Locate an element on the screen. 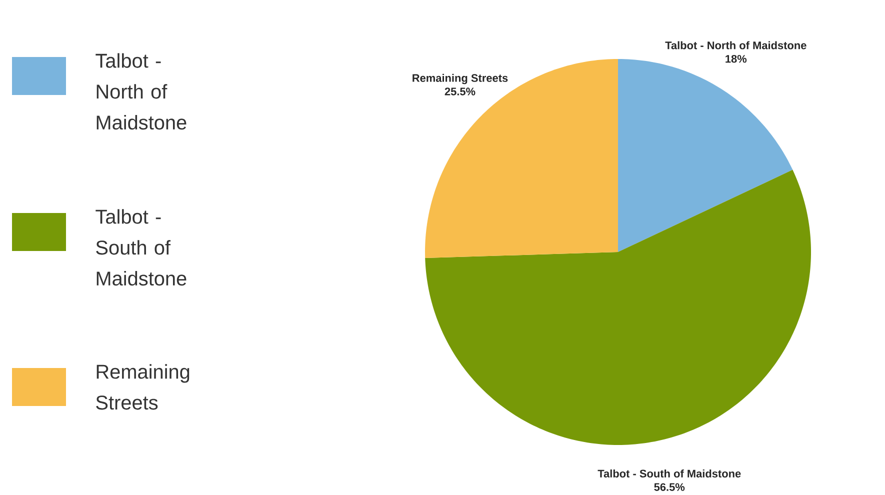  slice-label: Remaining Streets is located at coordinates (460, 79).